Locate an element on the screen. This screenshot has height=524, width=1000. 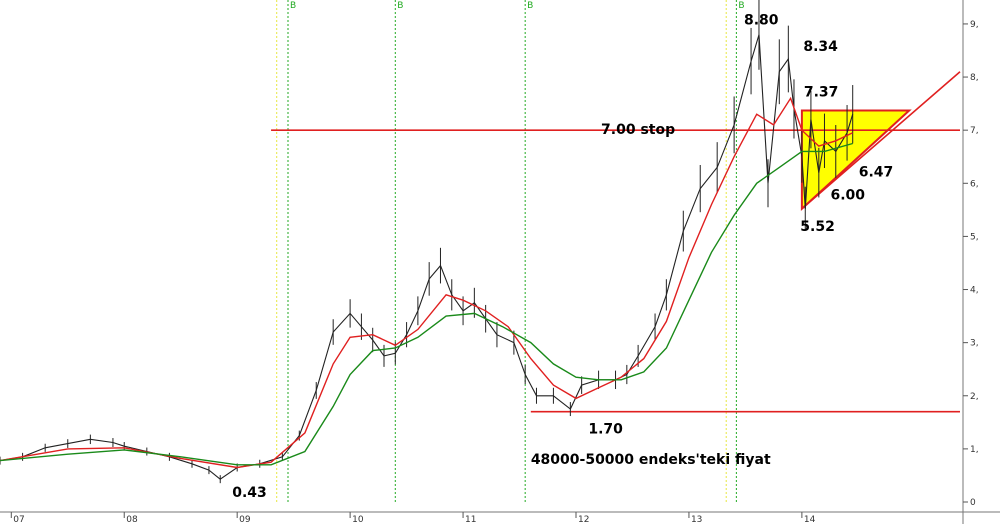
annotation-8: 0.43 is located at coordinates (249, 493).